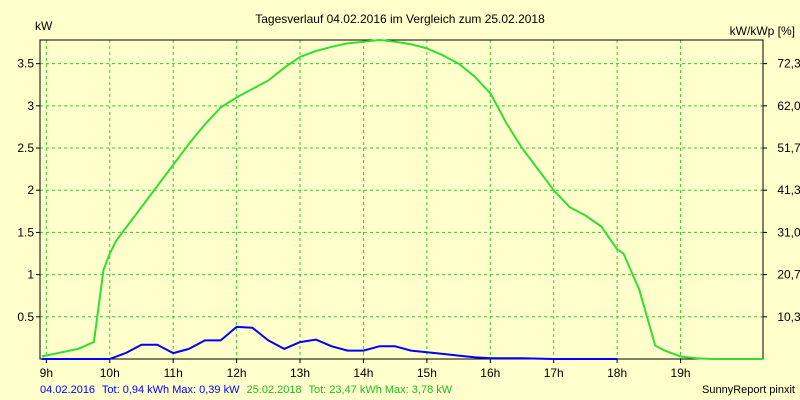  I want to click on footer-credit: SunnyReport pinxit, so click(748, 390).